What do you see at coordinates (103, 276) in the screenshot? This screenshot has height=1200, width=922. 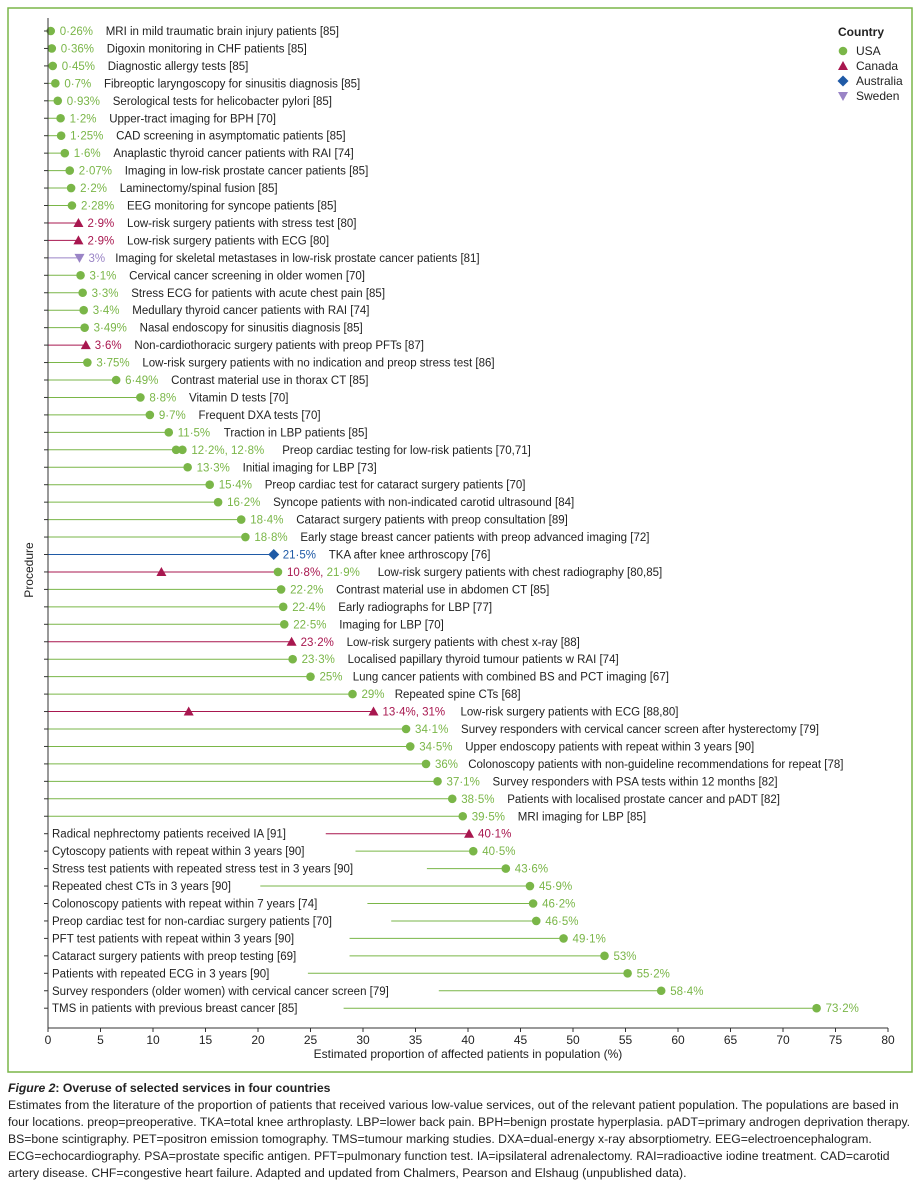 I see `row-value: 3·1%` at bounding box center [103, 276].